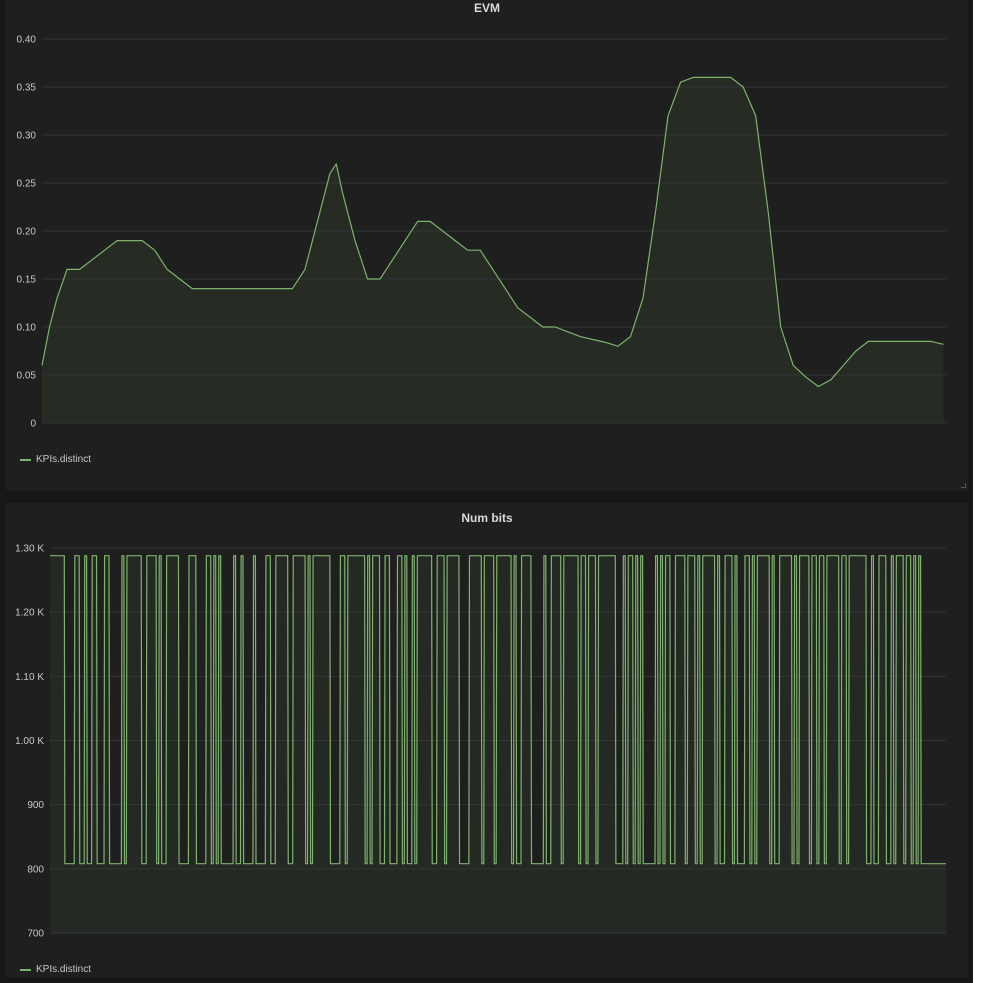 This screenshot has height=983, width=983. I want to click on y-tick-label: 1.00 K, so click(29, 741).